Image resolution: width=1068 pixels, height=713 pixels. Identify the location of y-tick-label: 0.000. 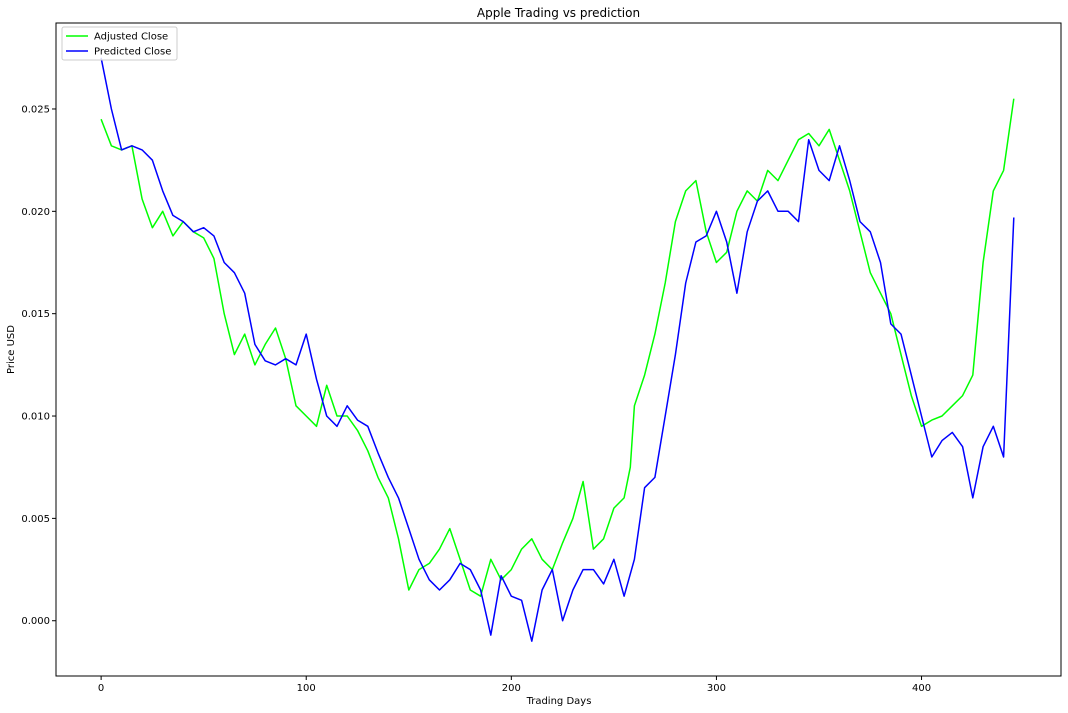
(35, 621).